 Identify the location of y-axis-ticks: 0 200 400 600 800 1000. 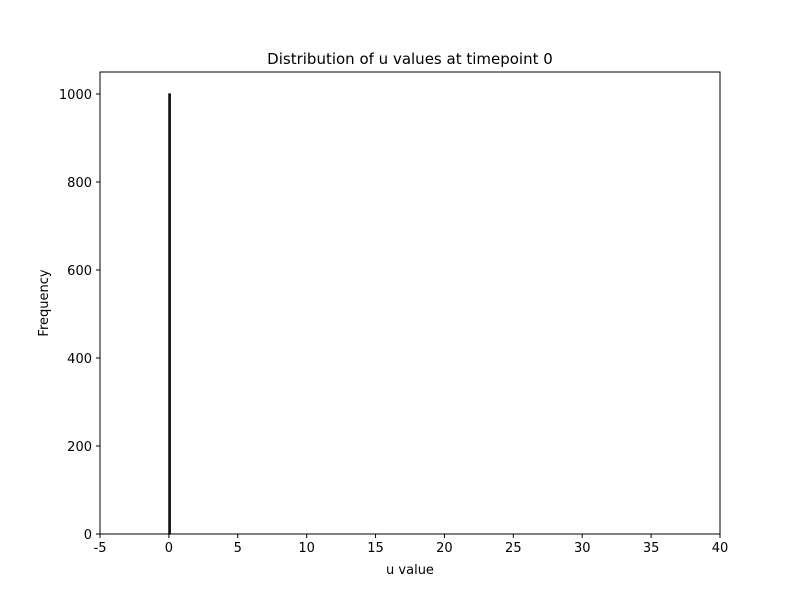
(79, 315).